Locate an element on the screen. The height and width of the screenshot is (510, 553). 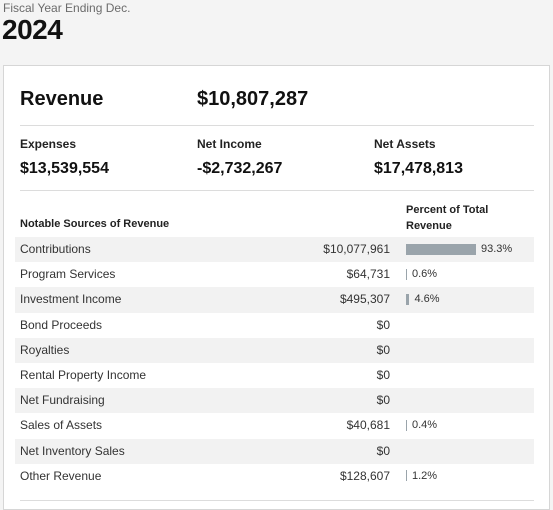
revenue-source-name: Net Fundraising is located at coordinates (62, 400).